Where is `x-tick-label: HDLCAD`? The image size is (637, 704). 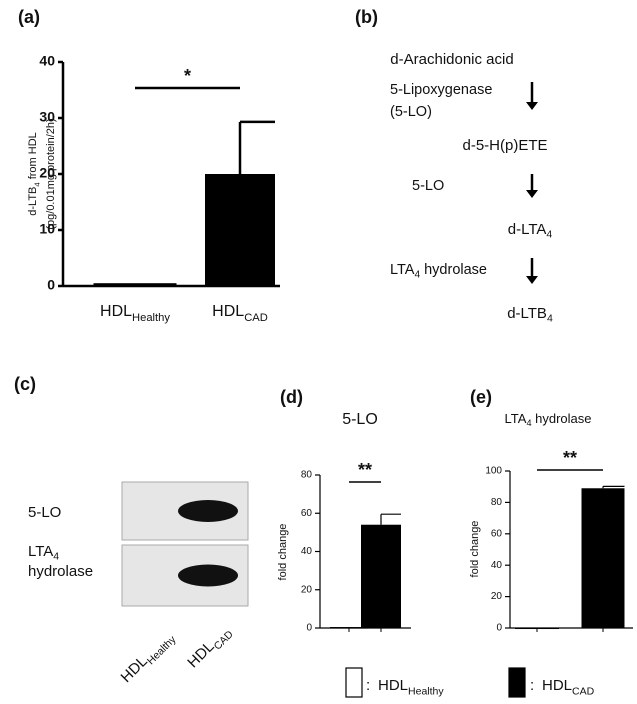 x-tick-label: HDLCAD is located at coordinates (240, 313).